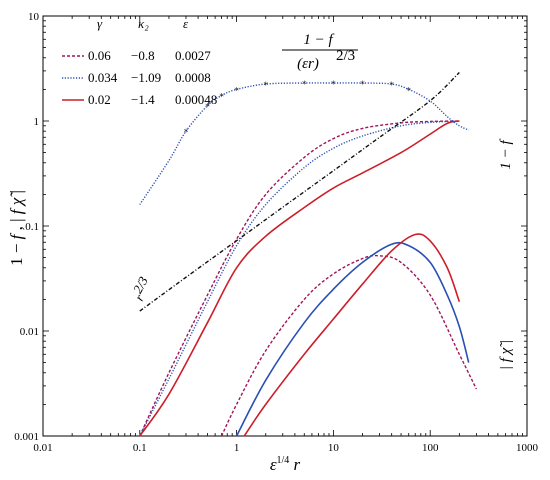 This screenshot has width=550, height=480. I want to click on ratio-denominator: (εr), so click(308, 64).